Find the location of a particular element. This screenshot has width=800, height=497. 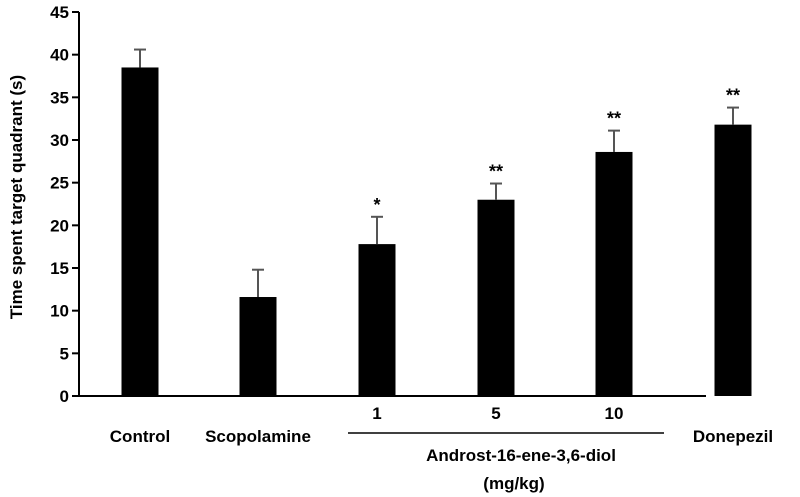

y-tick-label: 25 is located at coordinates (59, 183).